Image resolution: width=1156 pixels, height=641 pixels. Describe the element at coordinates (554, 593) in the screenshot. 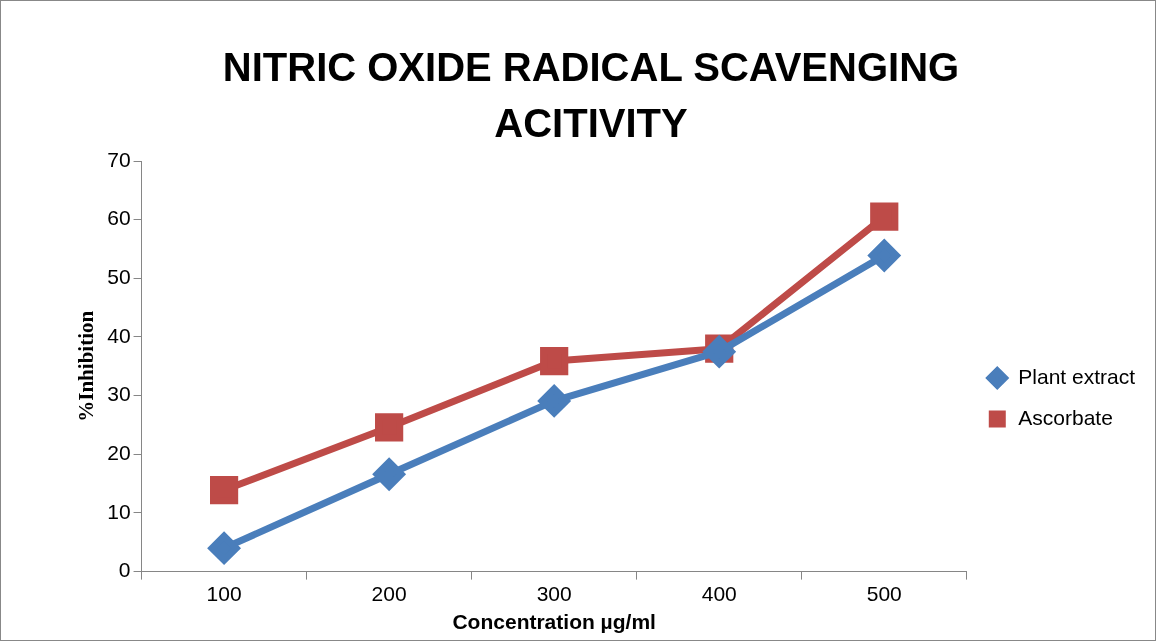

I see `x-tick-label: 300` at that location.